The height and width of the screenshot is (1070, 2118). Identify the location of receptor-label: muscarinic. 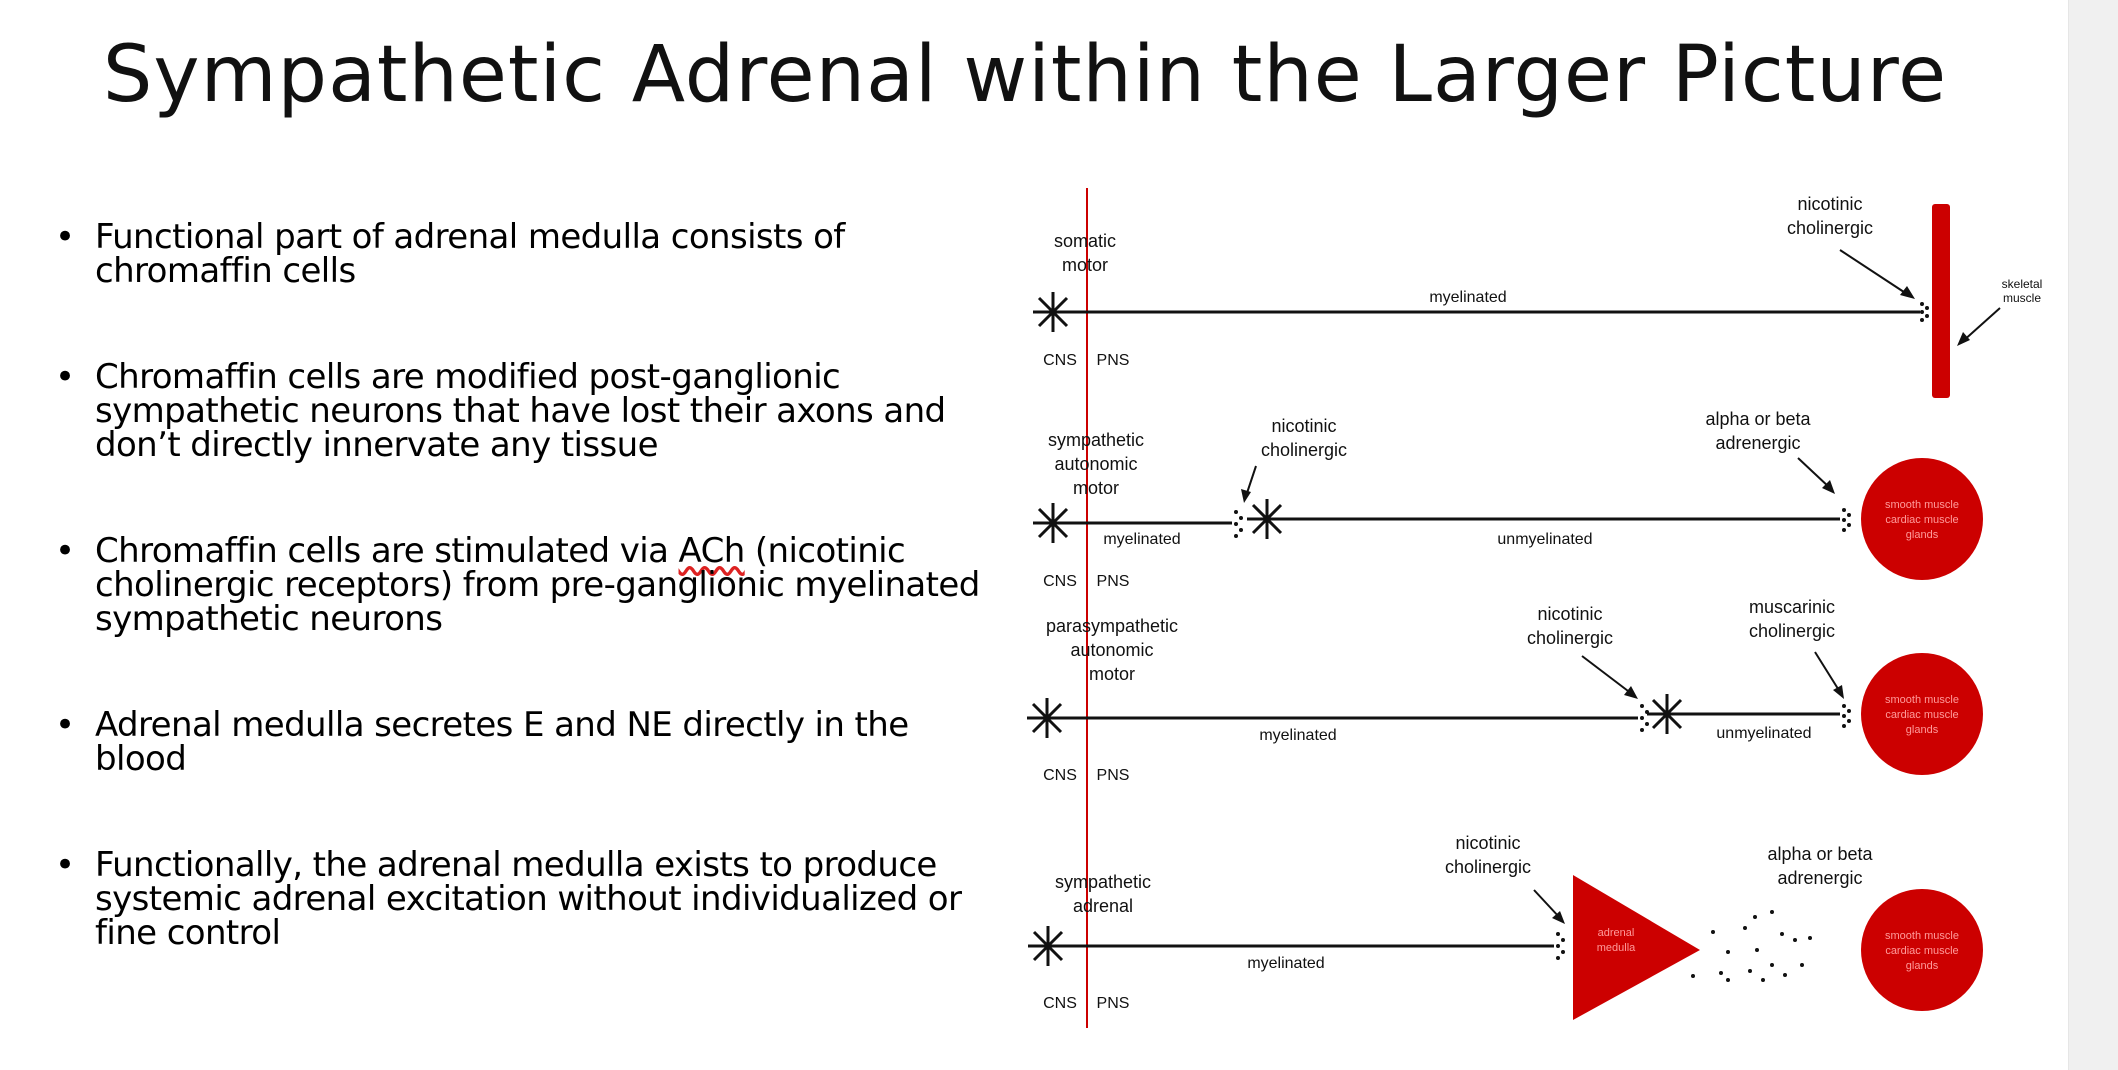
(1792, 607).